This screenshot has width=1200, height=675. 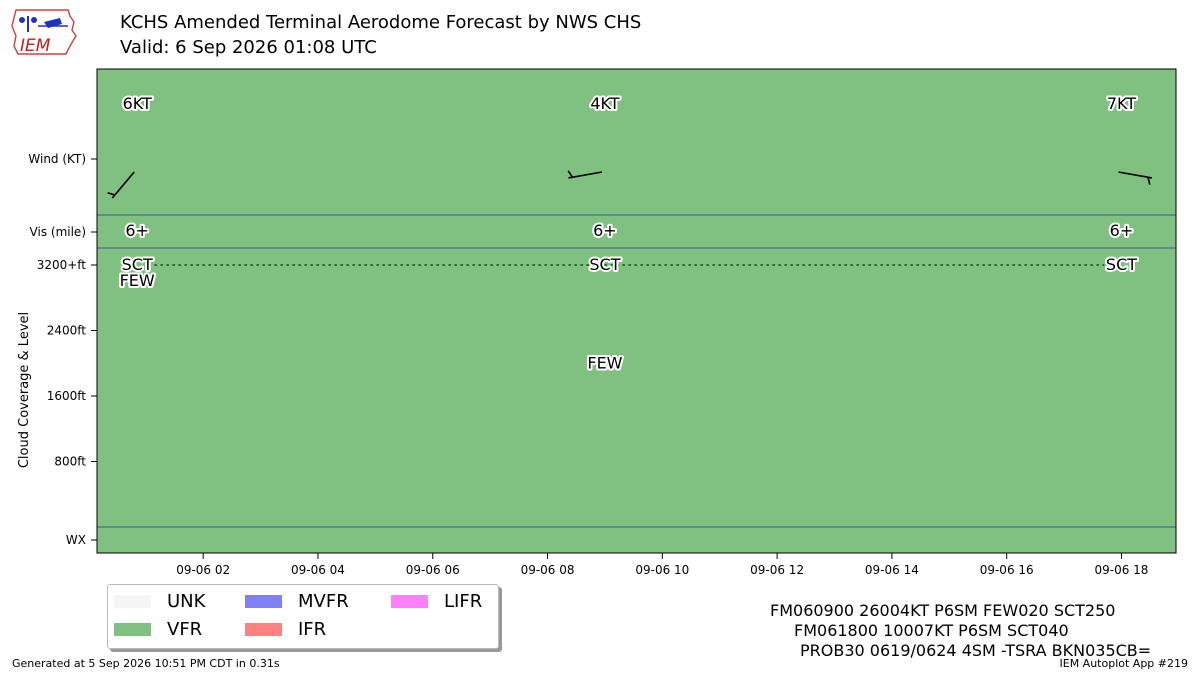 I want to click on x-tick-label: 09-06 16, so click(x=1007, y=570).